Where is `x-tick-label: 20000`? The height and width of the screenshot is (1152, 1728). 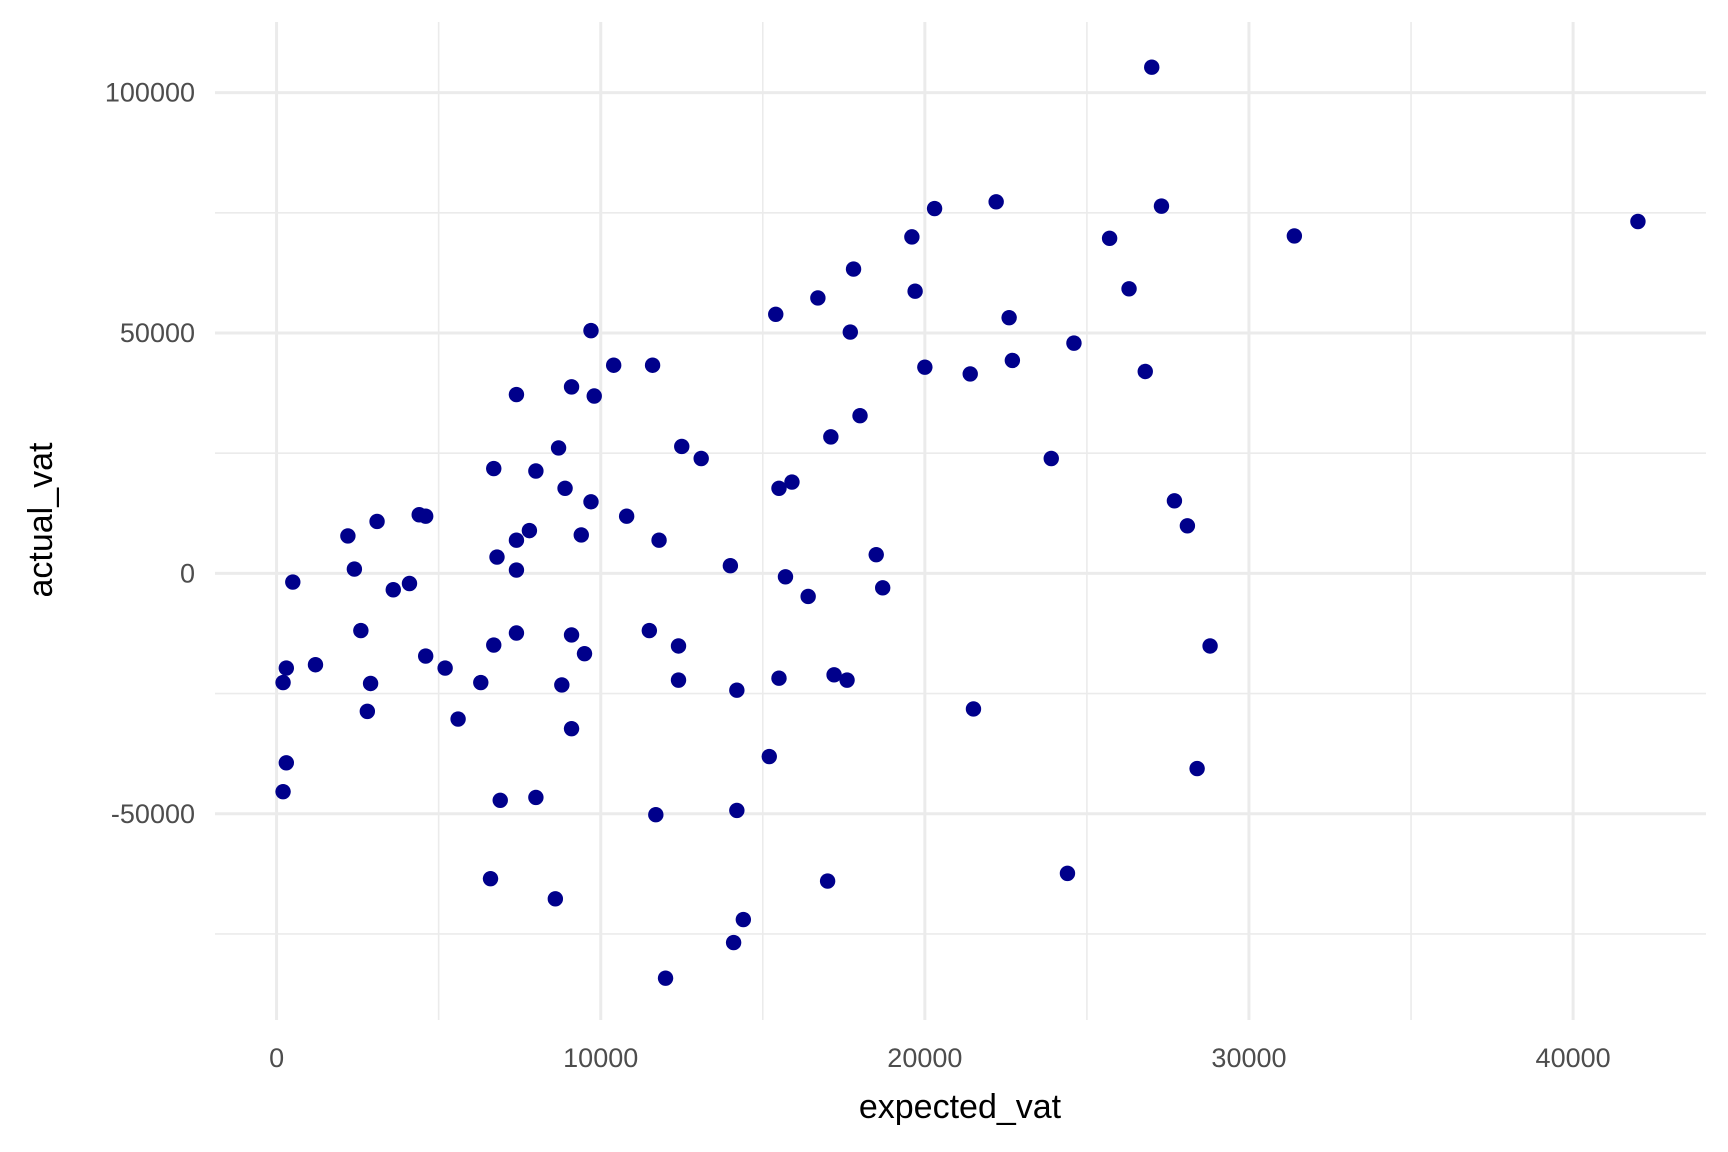 x-tick-label: 20000 is located at coordinates (924, 1058).